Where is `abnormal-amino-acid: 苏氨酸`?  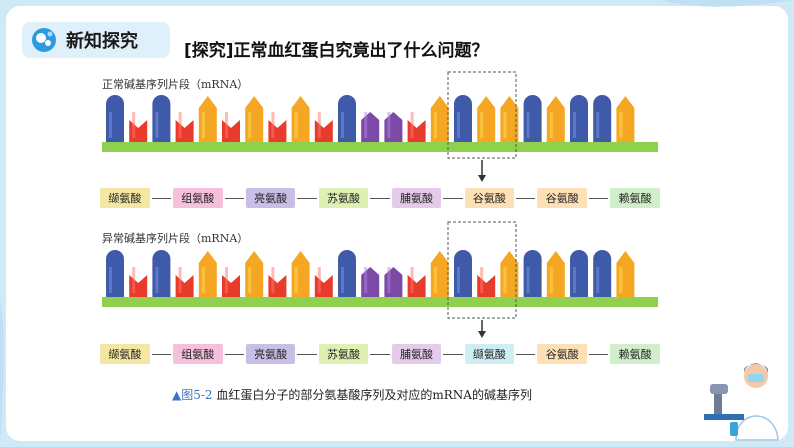
abnormal-amino-acid: 苏氨酸 is located at coordinates (343, 354).